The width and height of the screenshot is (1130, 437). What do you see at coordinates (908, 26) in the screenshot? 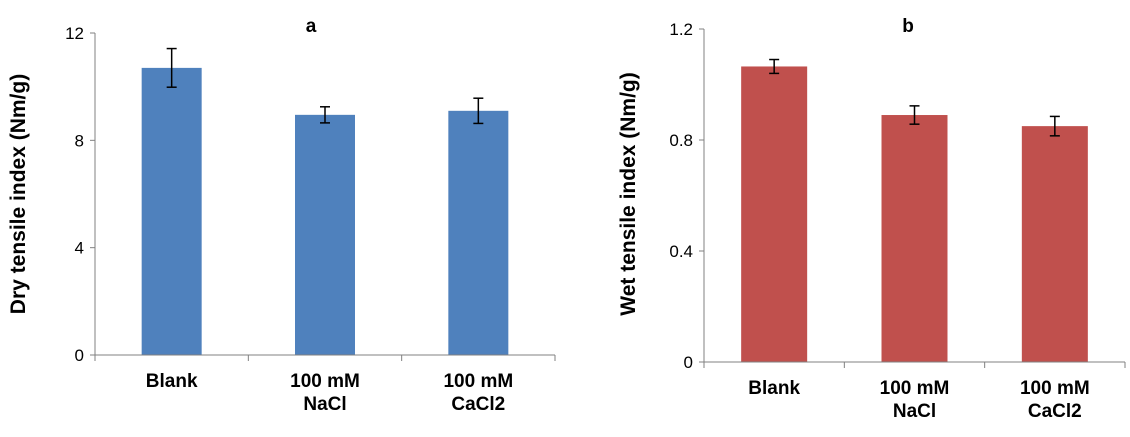
I see `chart-title: b` at bounding box center [908, 26].